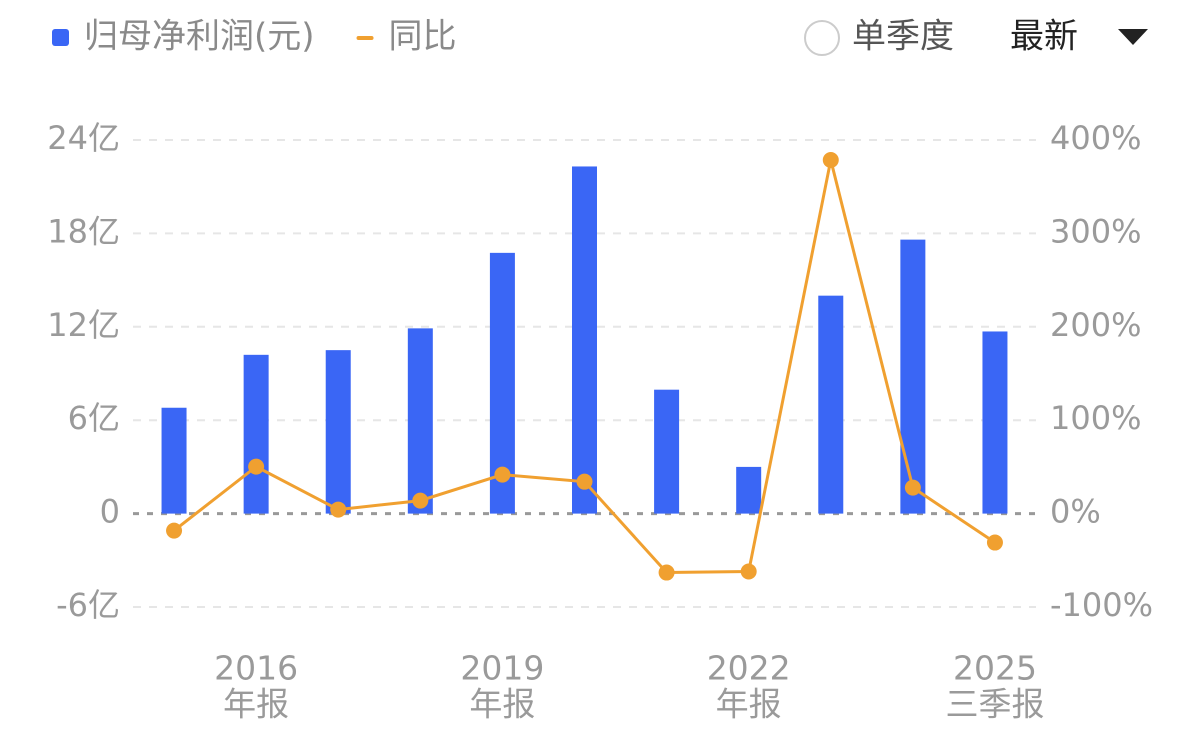 The image size is (1200, 747). I want to click on y-tick-label: -6亿, so click(88, 605).